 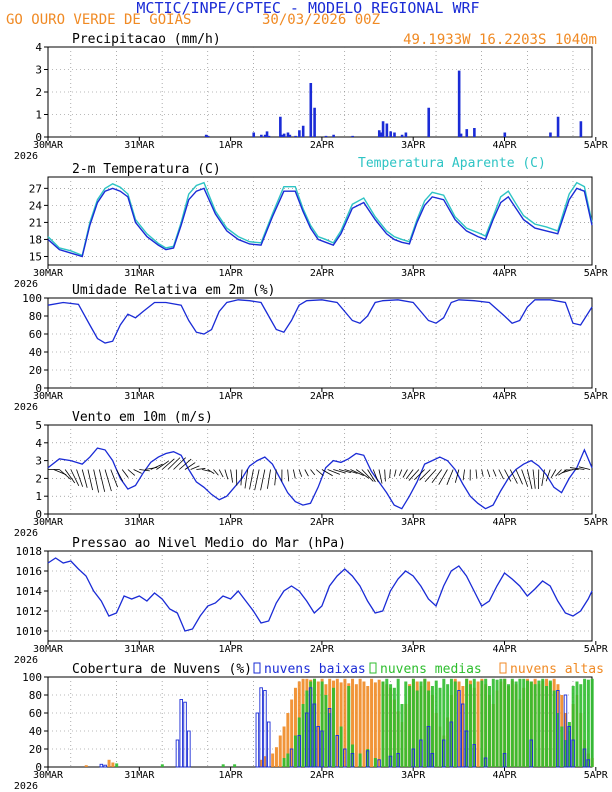 I want to click on series-line, so click(x=320, y=222).